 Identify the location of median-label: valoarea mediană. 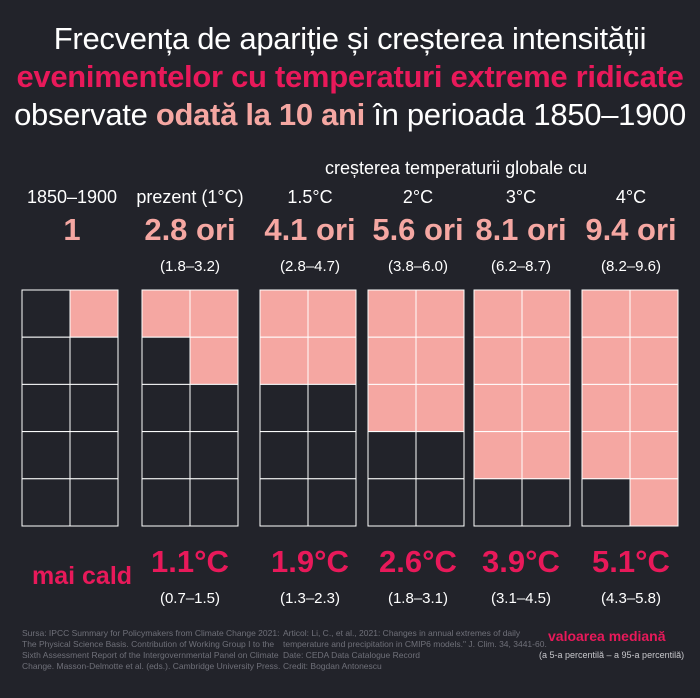
(607, 636).